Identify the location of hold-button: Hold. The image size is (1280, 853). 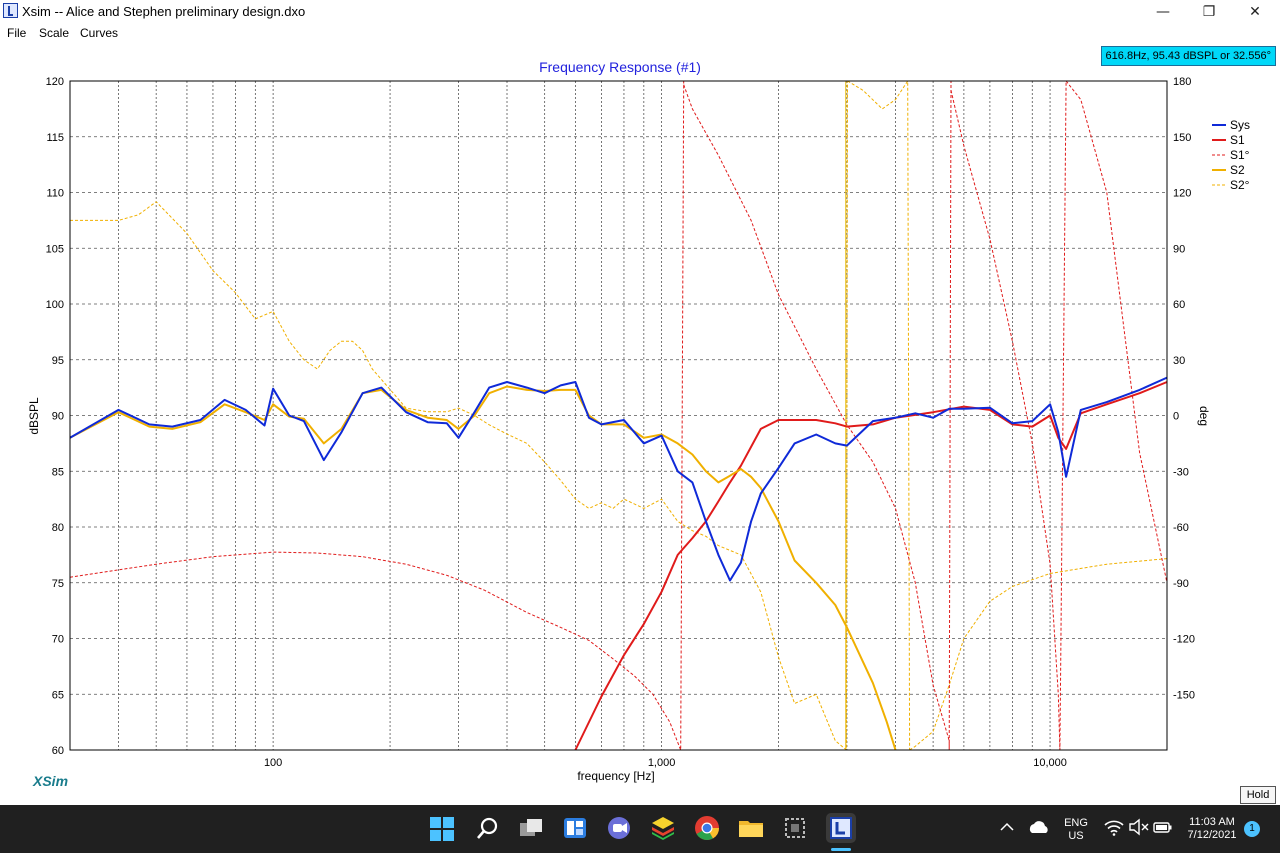
(1258, 795).